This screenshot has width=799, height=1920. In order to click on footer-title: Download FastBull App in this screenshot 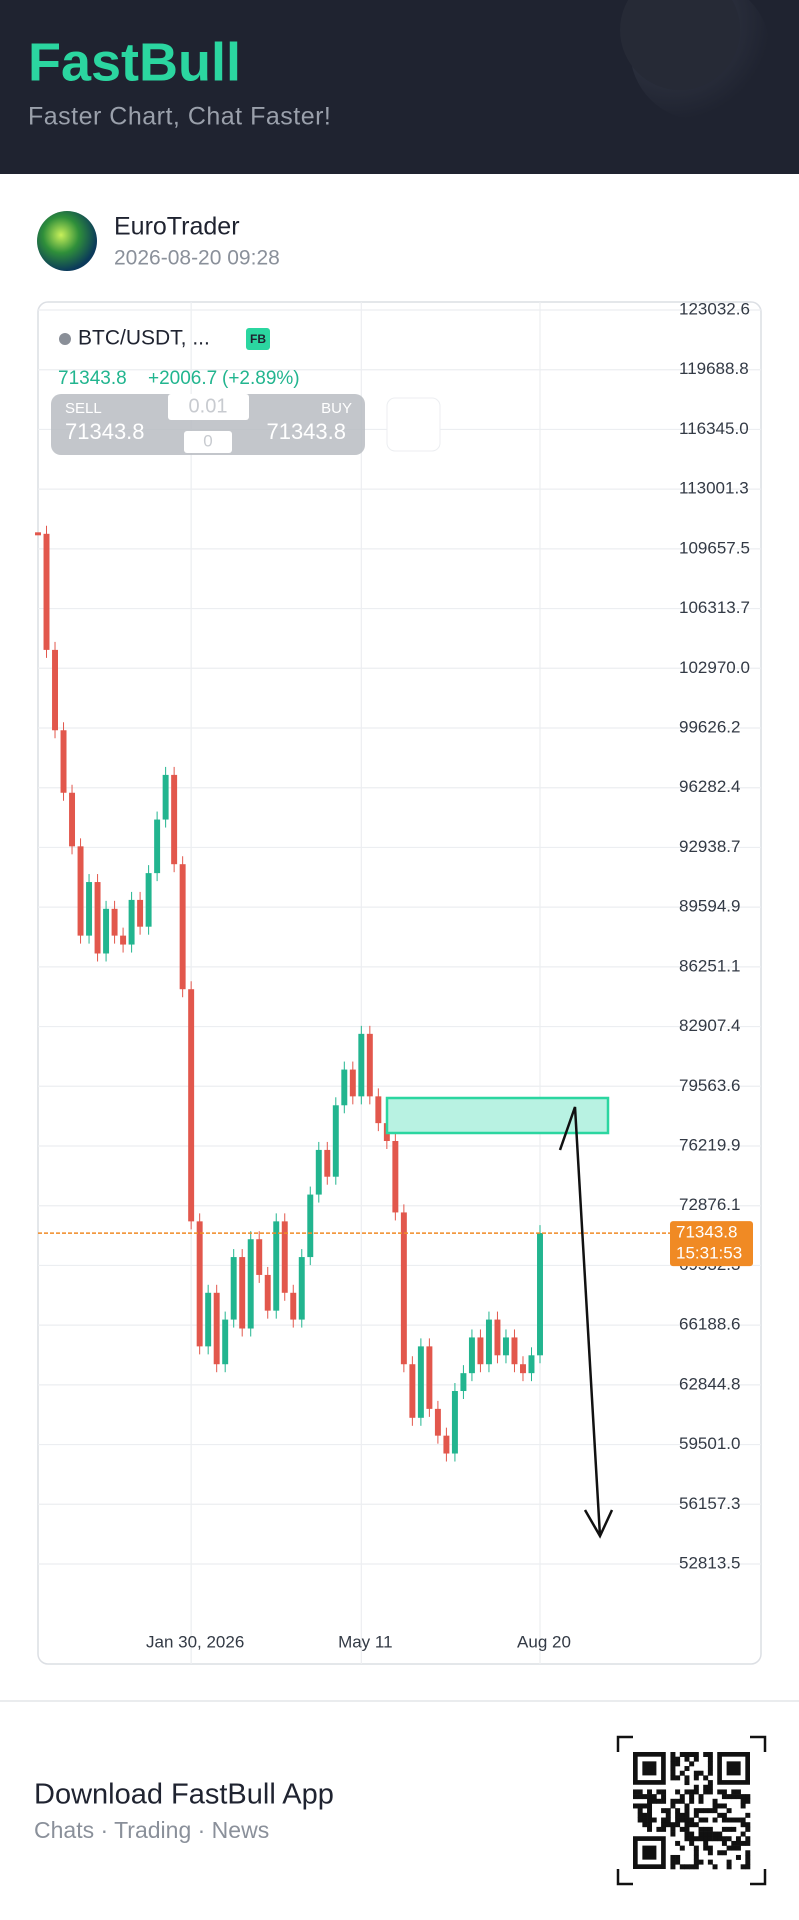, I will do `click(184, 1795)`.